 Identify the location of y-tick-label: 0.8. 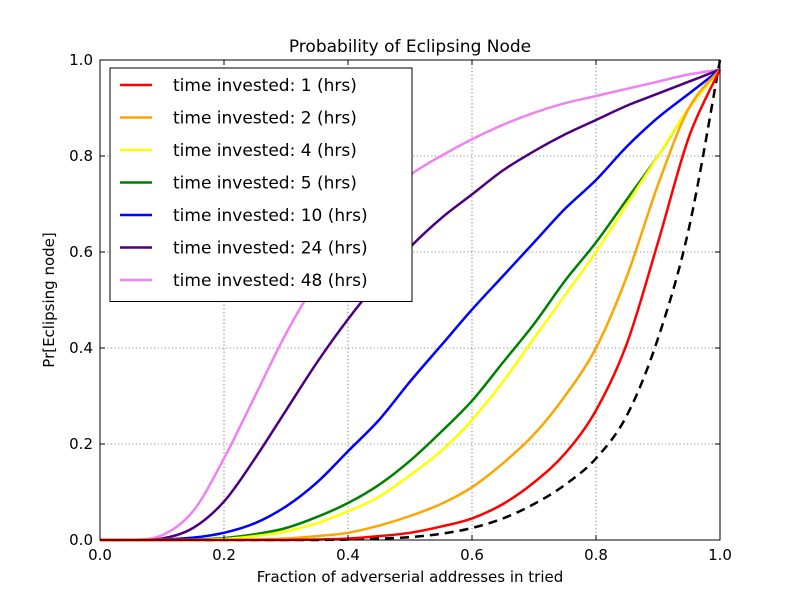
(81, 156).